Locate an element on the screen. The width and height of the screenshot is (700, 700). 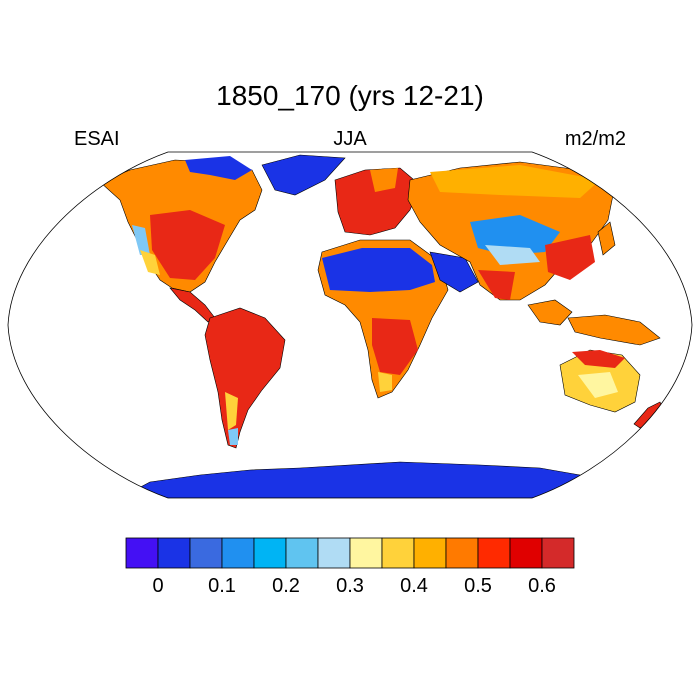
colorbar-tick-label: 0.5 is located at coordinates (478, 586).